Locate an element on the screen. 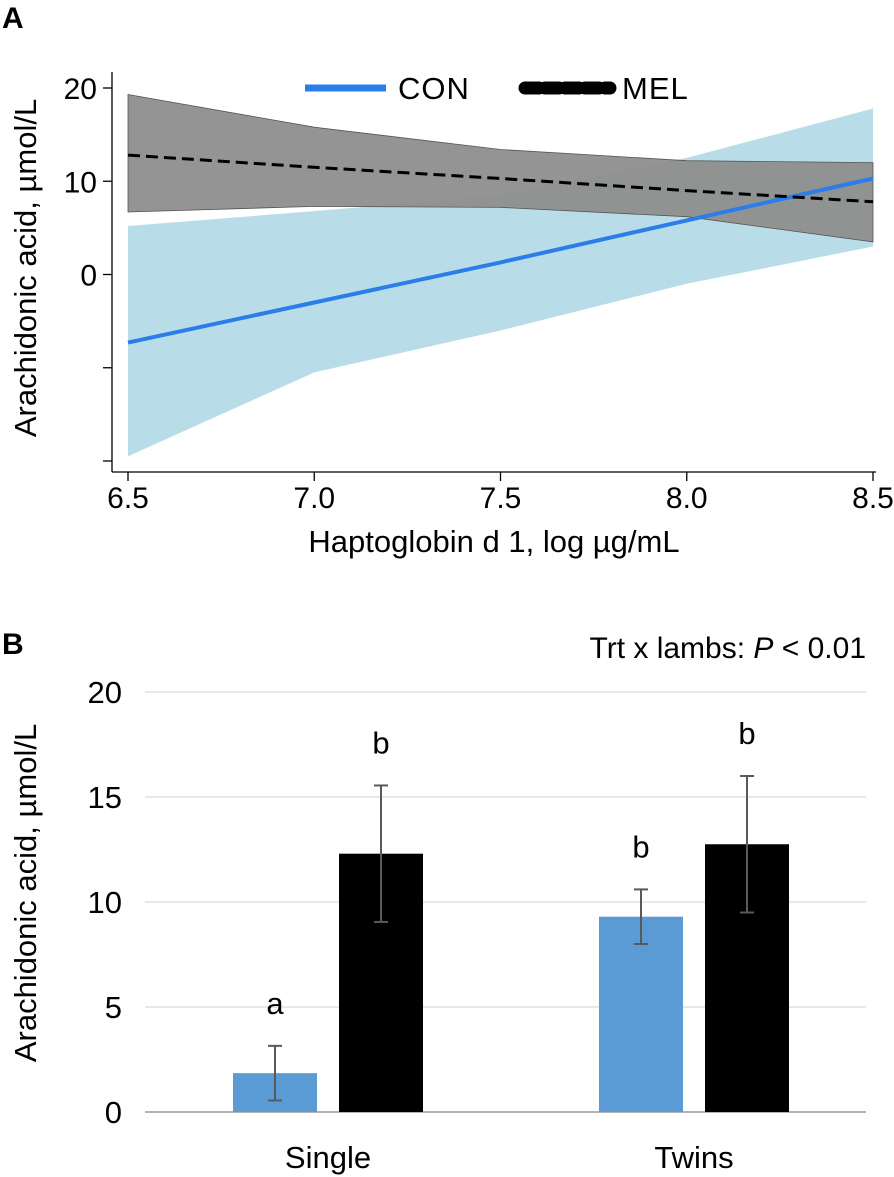 The width and height of the screenshot is (894, 1177). bar-twins-con is located at coordinates (641, 1014).